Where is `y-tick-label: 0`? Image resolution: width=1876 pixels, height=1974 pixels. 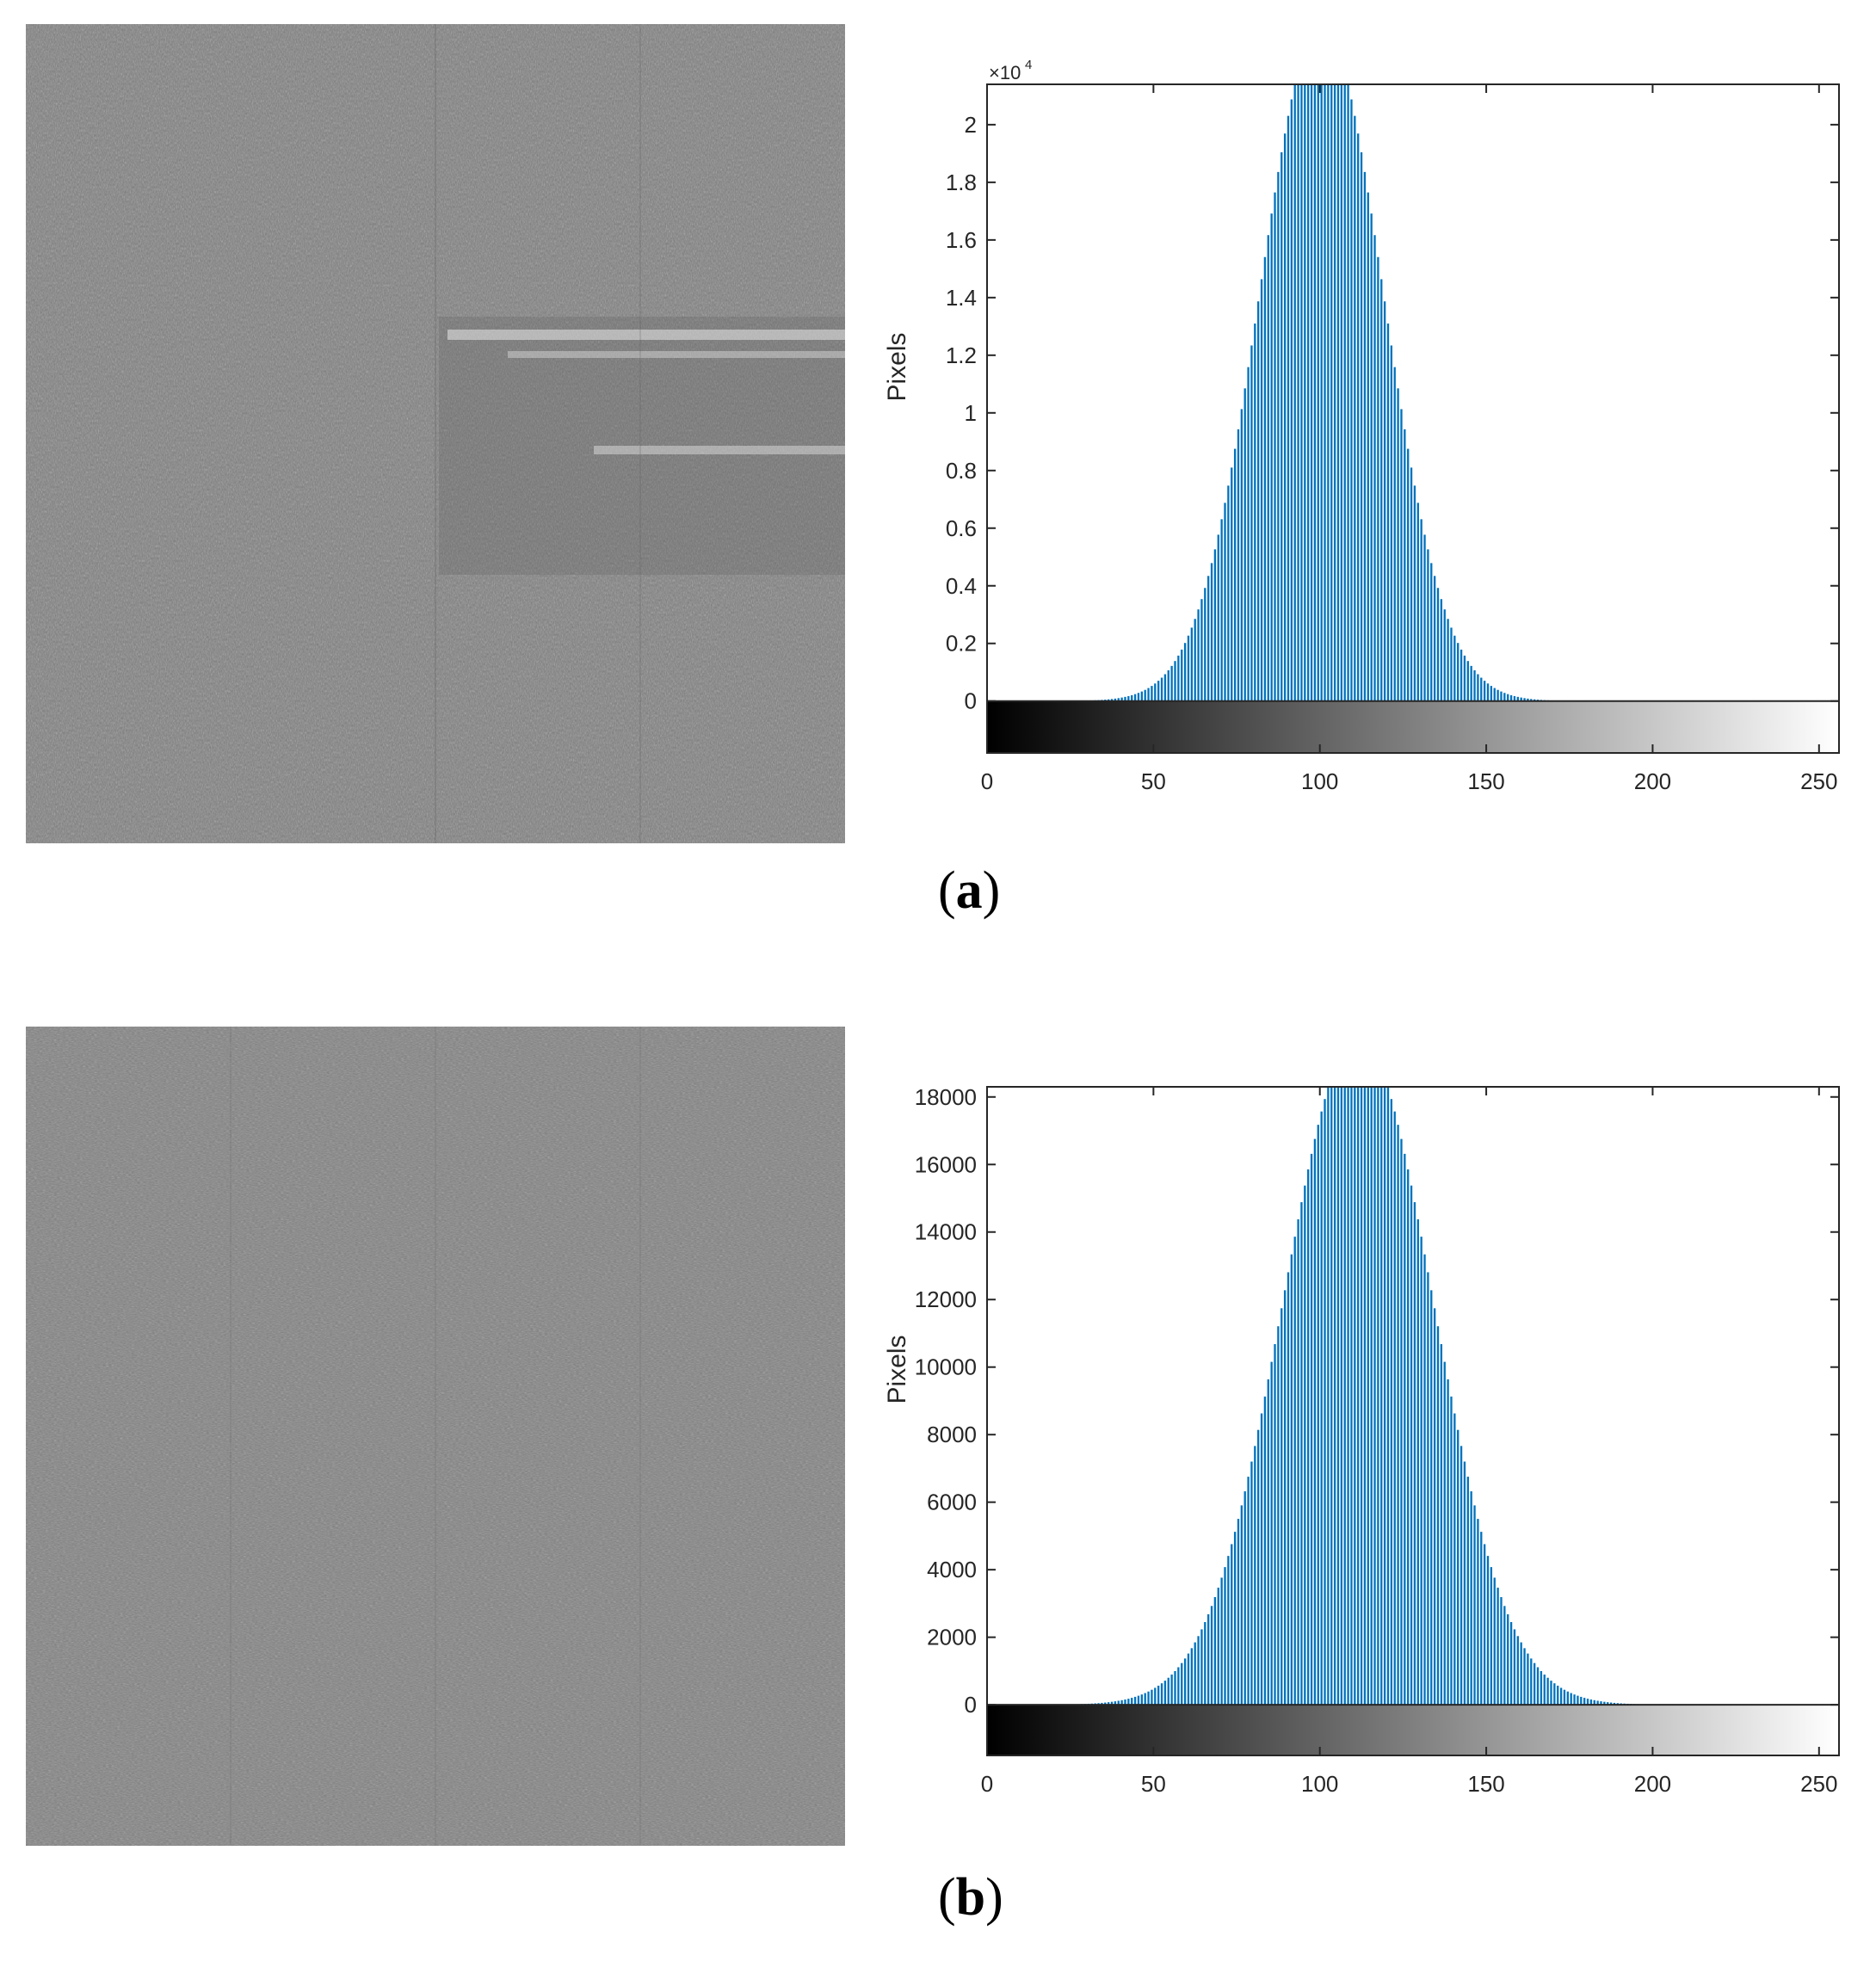
y-tick-label: 0 is located at coordinates (971, 1705).